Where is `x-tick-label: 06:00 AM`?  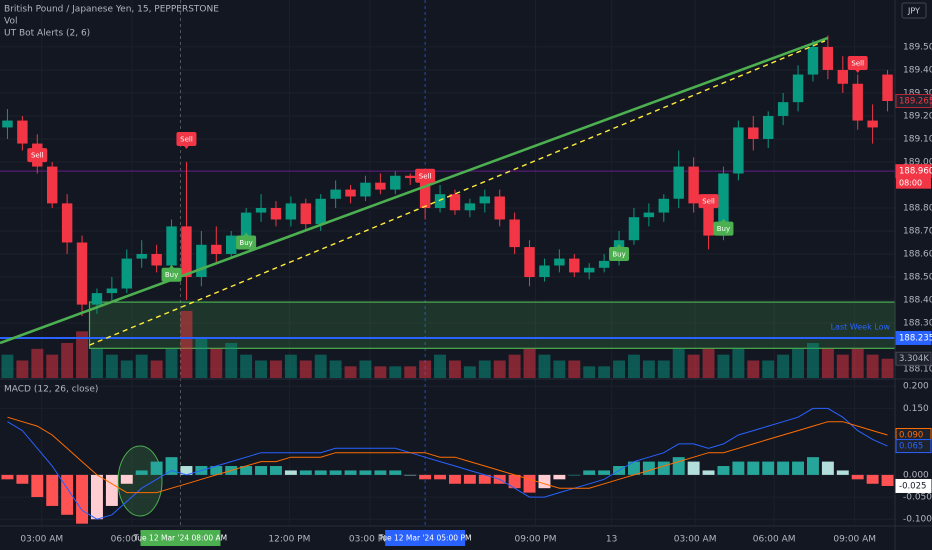 x-tick-label: 06:00 AM is located at coordinates (774, 540).